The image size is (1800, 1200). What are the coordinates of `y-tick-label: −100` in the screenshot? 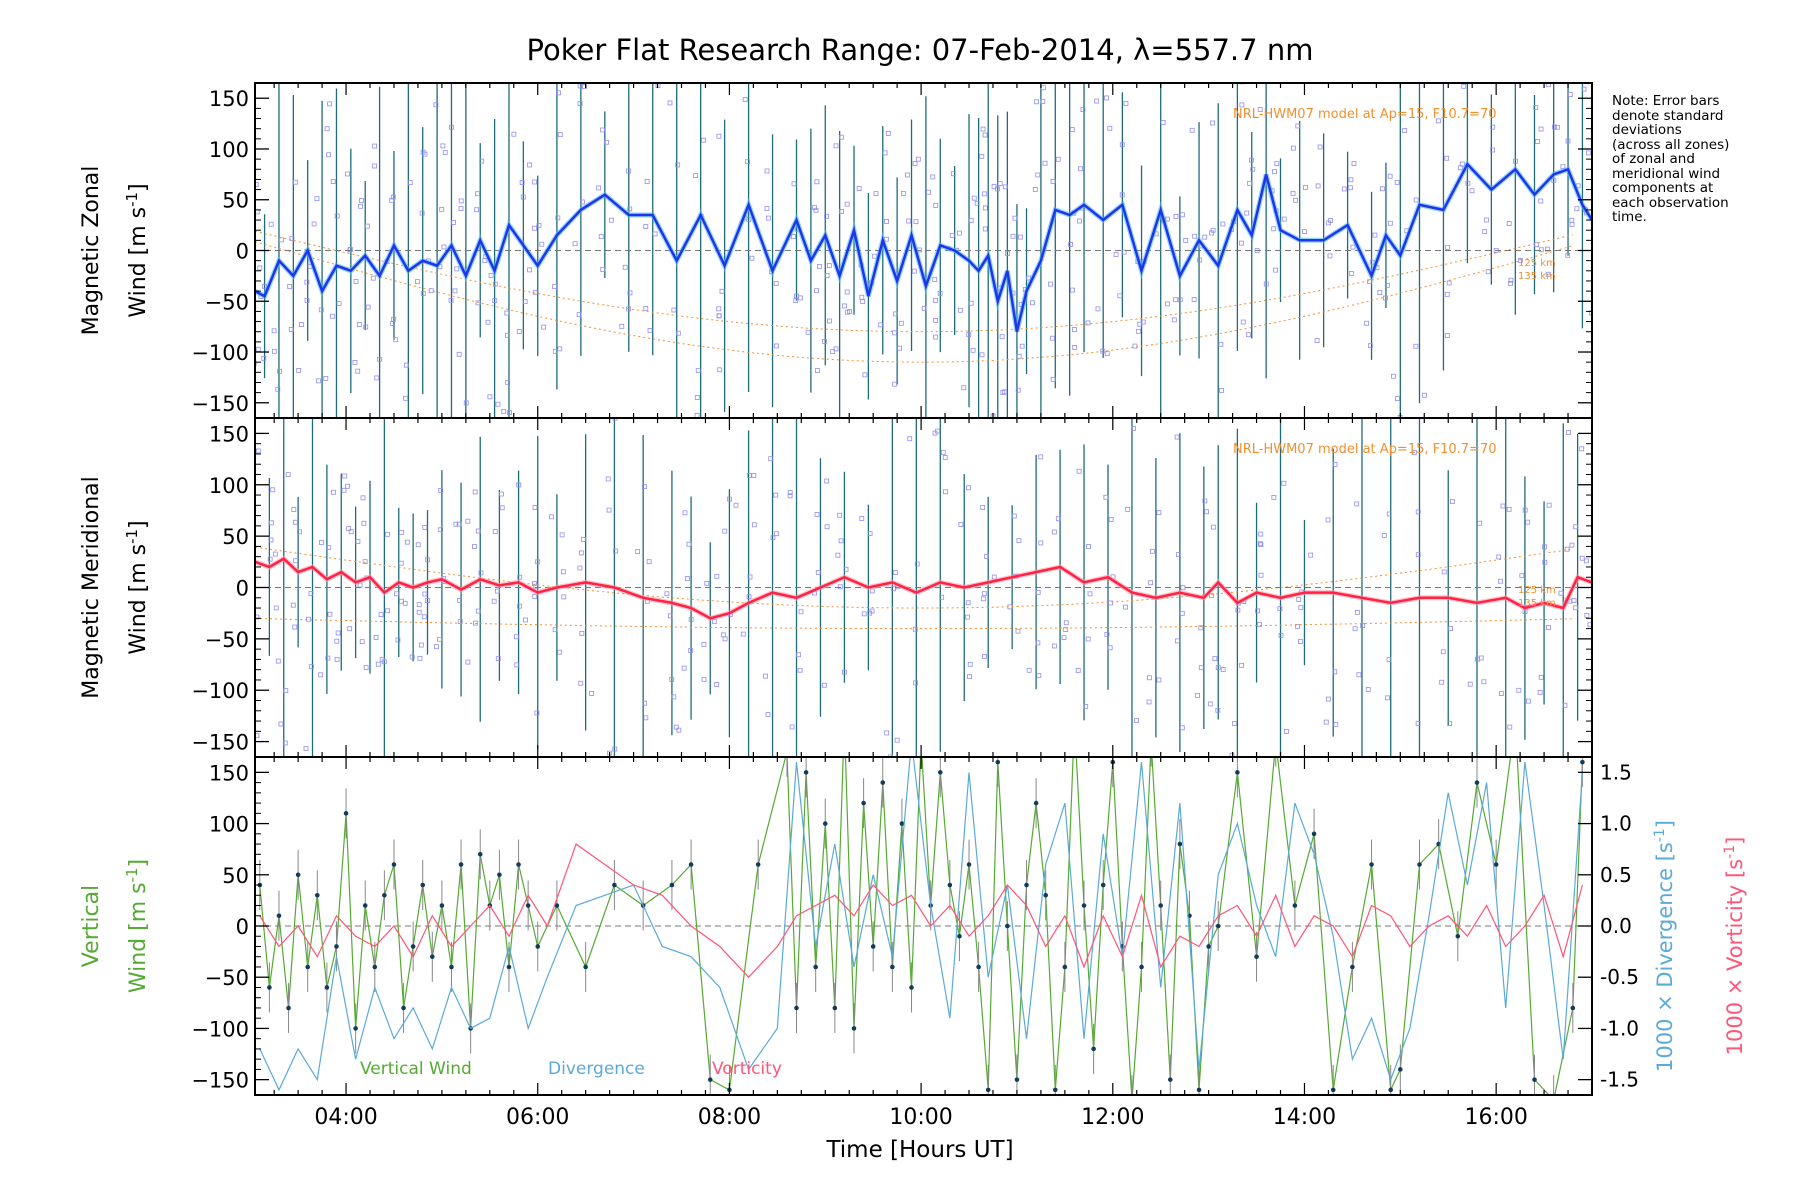 It's located at (220, 691).